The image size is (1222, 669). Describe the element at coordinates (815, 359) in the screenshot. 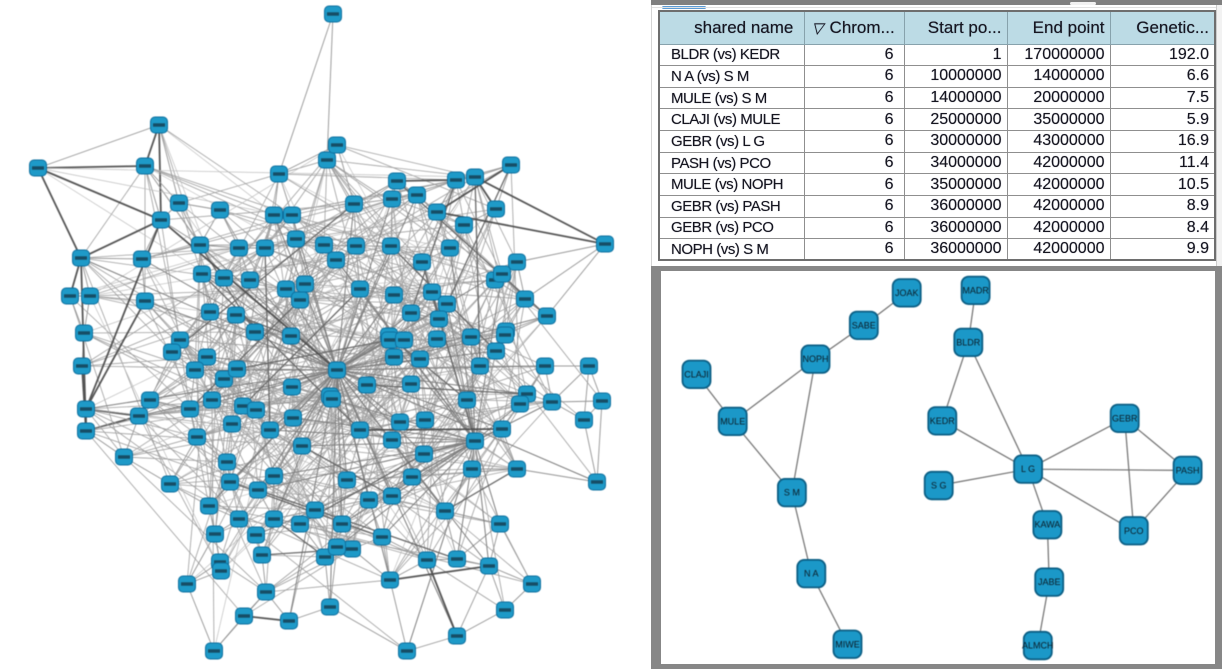

I see `svg-text: NOPH` at that location.